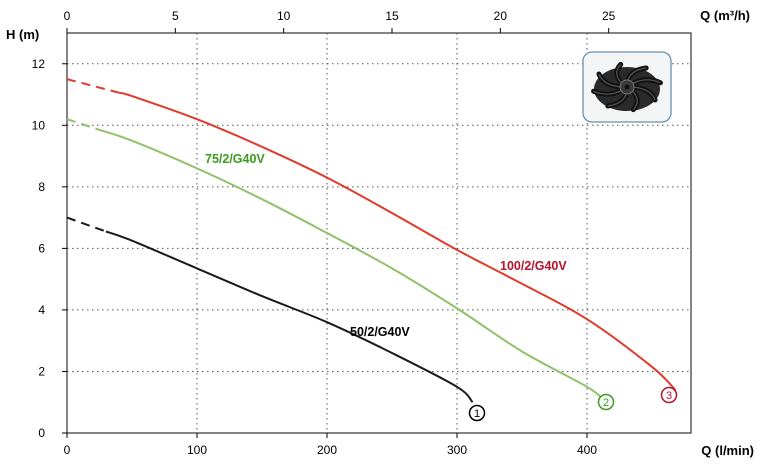 The width and height of the screenshot is (763, 467). Describe the element at coordinates (41, 371) in the screenshot. I see `y-tick-label: 2` at that location.